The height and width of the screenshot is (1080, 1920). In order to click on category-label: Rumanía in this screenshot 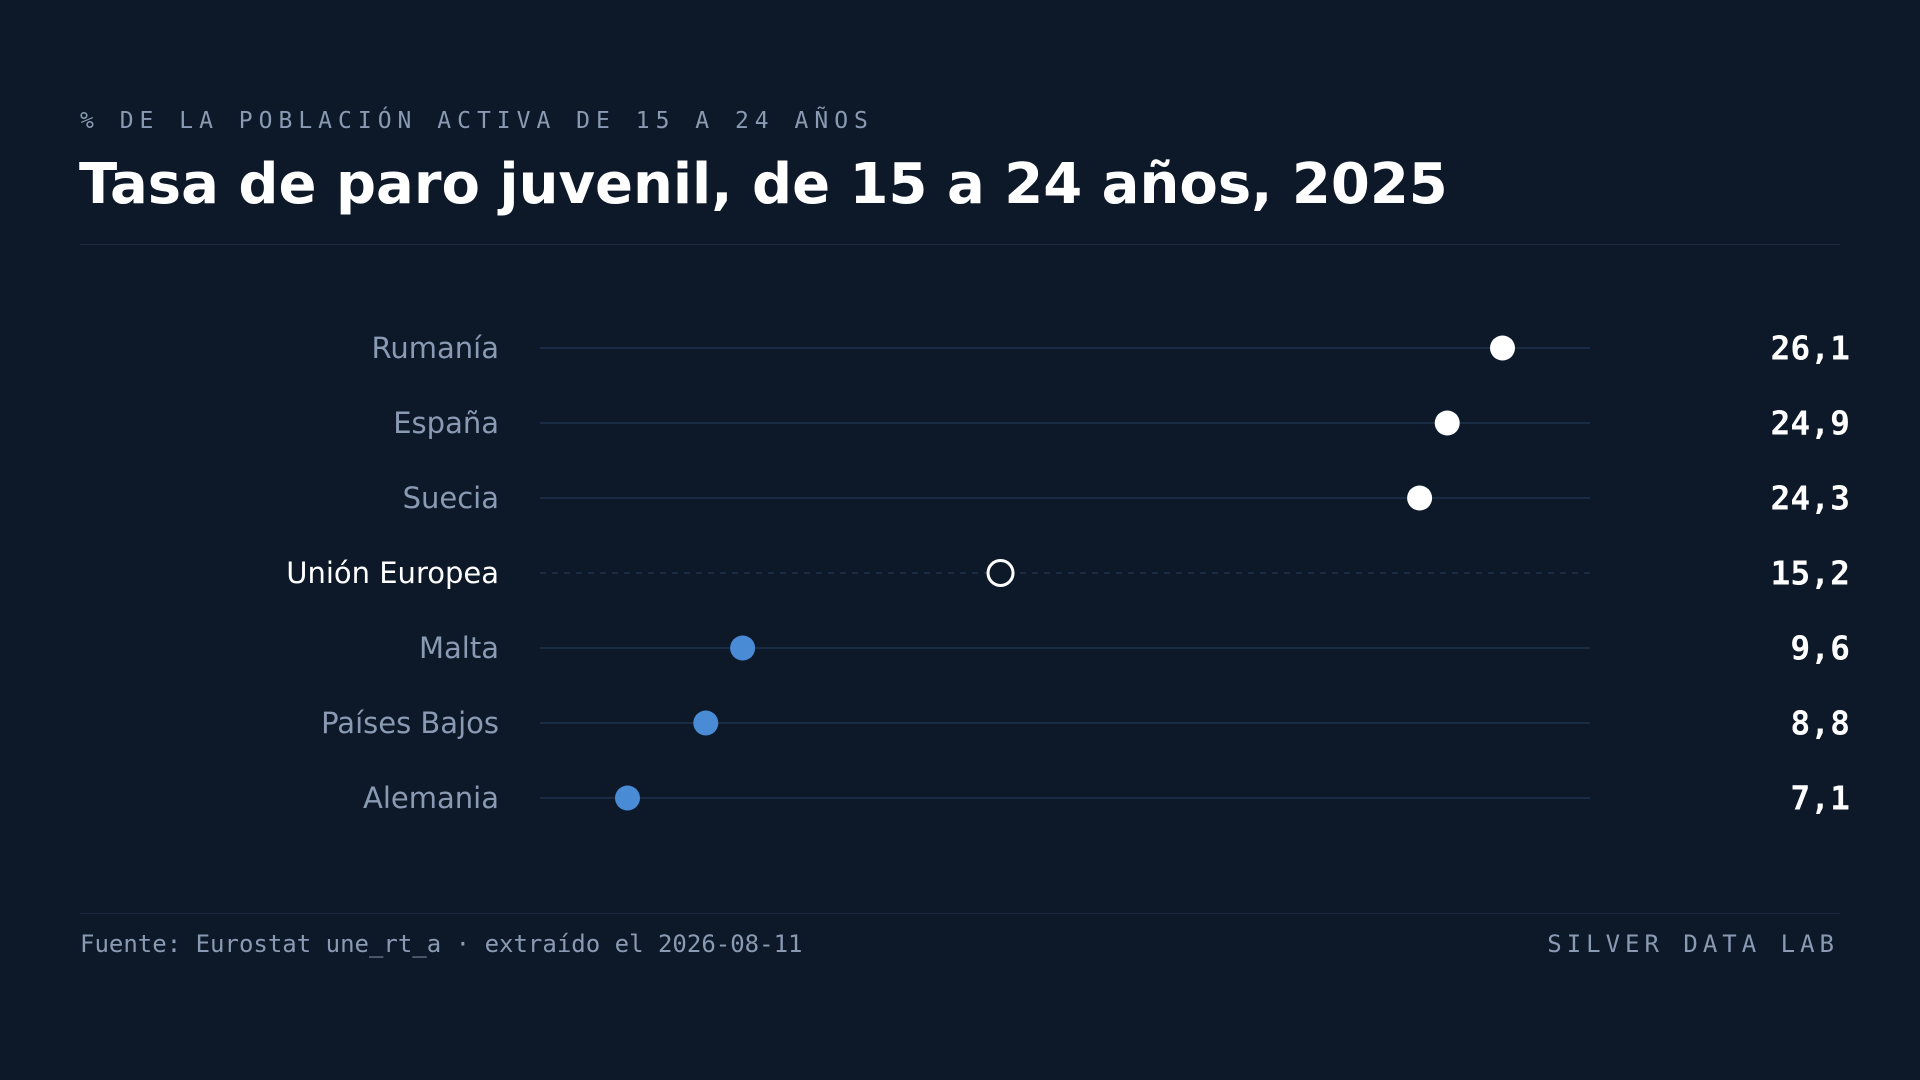, I will do `click(435, 348)`.